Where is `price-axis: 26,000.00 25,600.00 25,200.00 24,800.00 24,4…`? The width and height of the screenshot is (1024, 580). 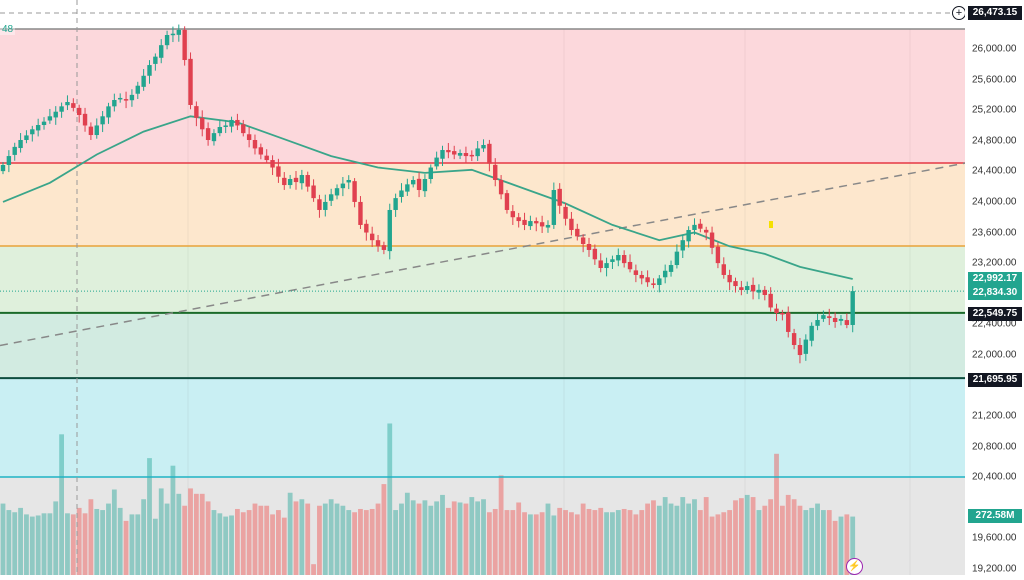
price-axis: 26,000.00 25,600.00 25,200.00 24,800.00 24,4… is located at coordinates (994, 287).